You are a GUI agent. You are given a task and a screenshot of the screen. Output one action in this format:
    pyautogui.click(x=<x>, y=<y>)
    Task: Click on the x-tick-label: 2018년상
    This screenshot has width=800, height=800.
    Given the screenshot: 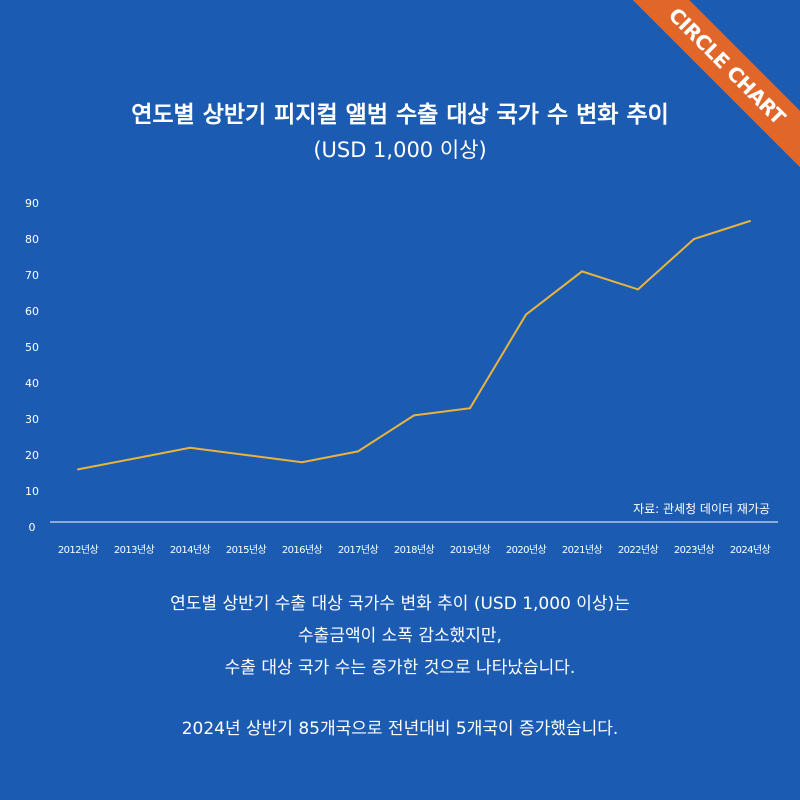 What is the action you would take?
    pyautogui.click(x=414, y=550)
    